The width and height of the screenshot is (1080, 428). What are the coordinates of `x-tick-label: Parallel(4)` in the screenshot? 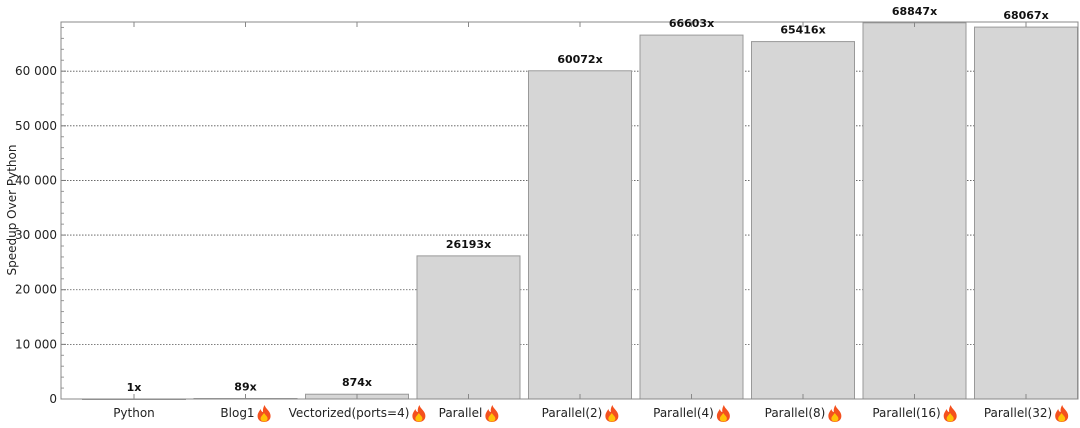 It's located at (683, 413).